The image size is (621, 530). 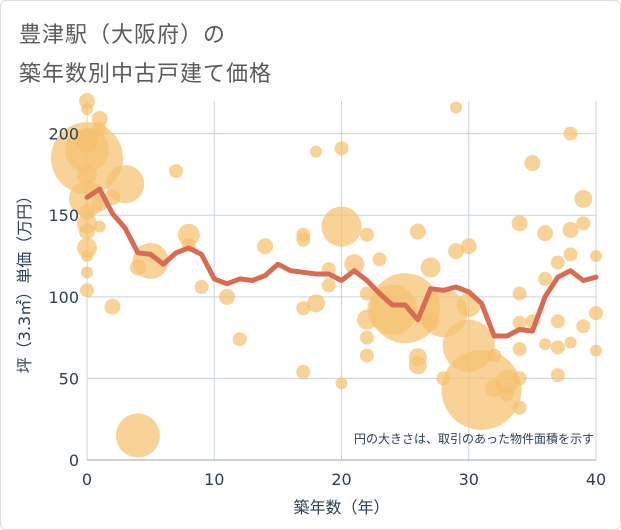 I want to click on size-note-annotation: 円の大きさは、取引のあった物件面積を示す, so click(x=474, y=438).